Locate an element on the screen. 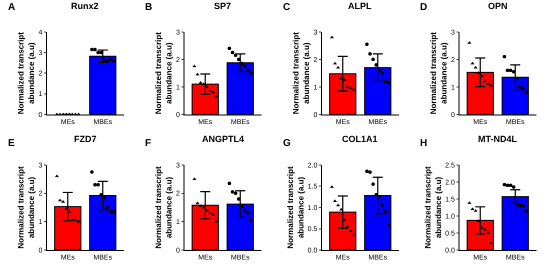 The width and height of the screenshot is (550, 266). chart-title: SP7 is located at coordinates (223, 6).